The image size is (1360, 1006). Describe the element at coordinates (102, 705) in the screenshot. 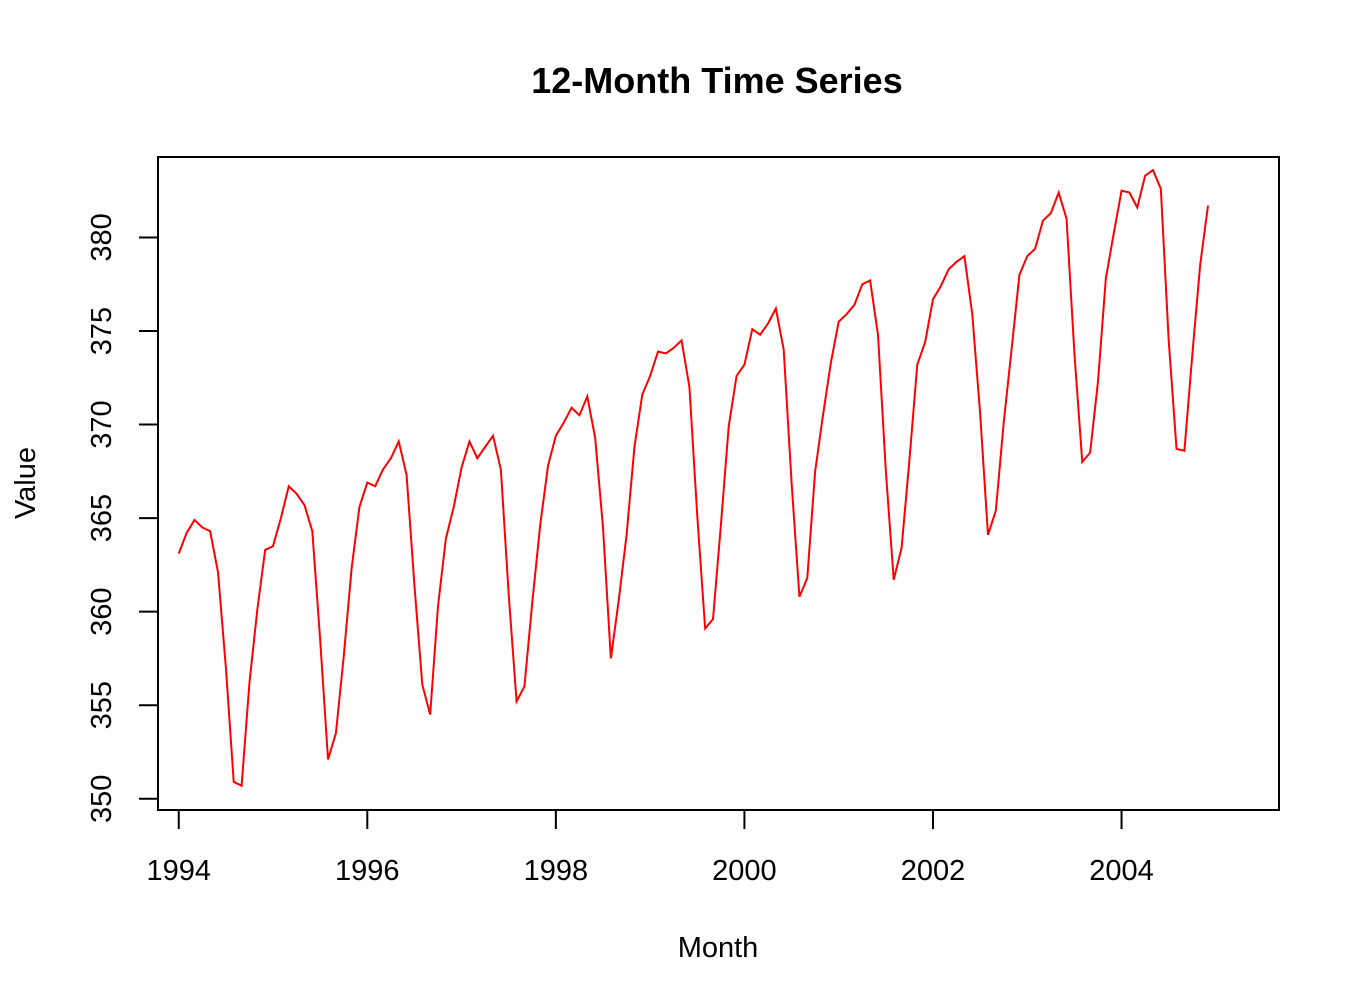

I see `y-tick-label: 355` at that location.